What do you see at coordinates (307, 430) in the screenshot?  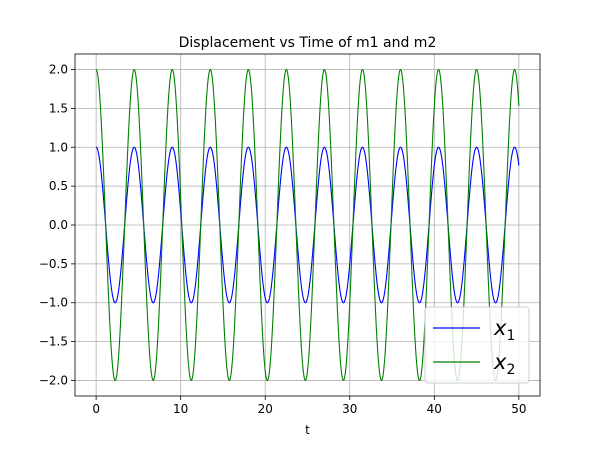 I see `x-axis-label: t` at bounding box center [307, 430].